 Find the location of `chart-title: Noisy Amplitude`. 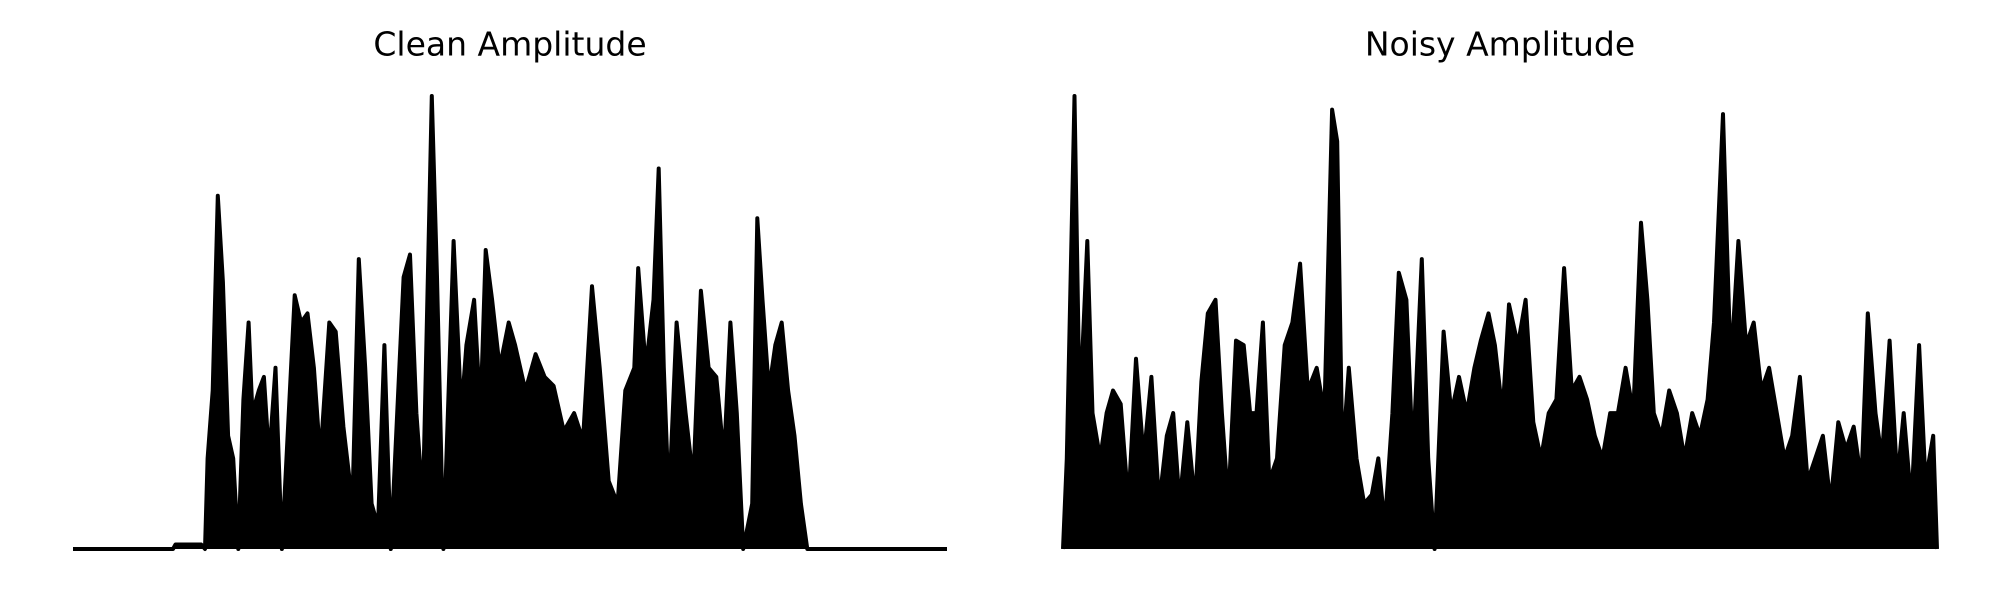

chart-title: Noisy Amplitude is located at coordinates (1500, 44).